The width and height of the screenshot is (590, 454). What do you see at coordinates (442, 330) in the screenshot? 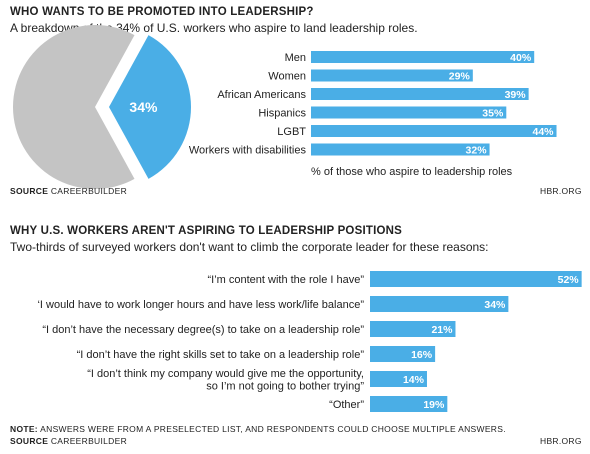
I see `bar-value-label: 21%` at bounding box center [442, 330].